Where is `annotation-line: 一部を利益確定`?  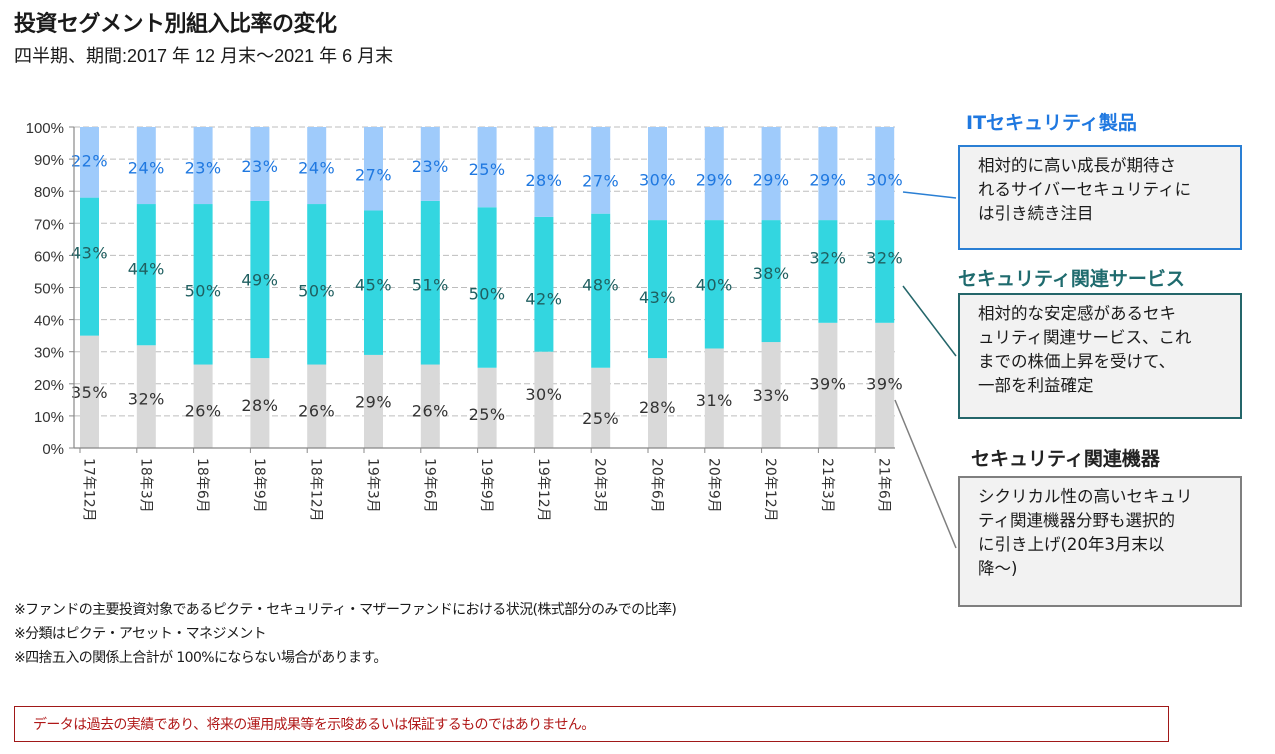 annotation-line: 一部を利益確定 is located at coordinates (1036, 385).